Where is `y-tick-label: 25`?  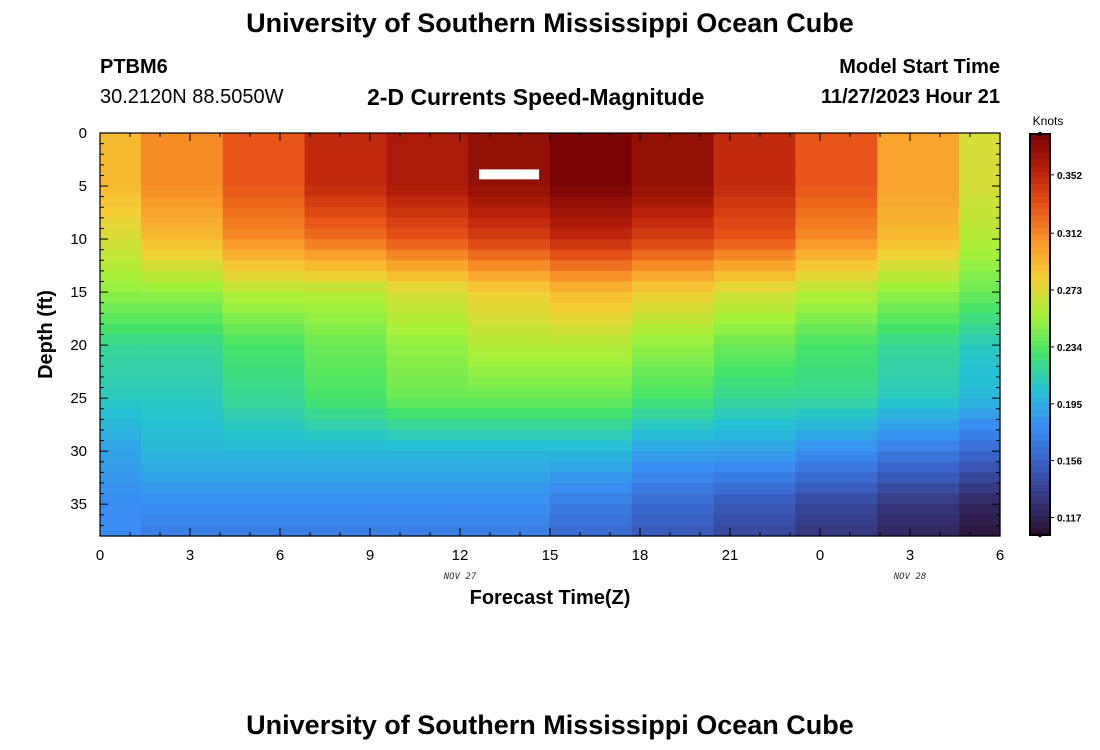
y-tick-label: 25 is located at coordinates (78, 398).